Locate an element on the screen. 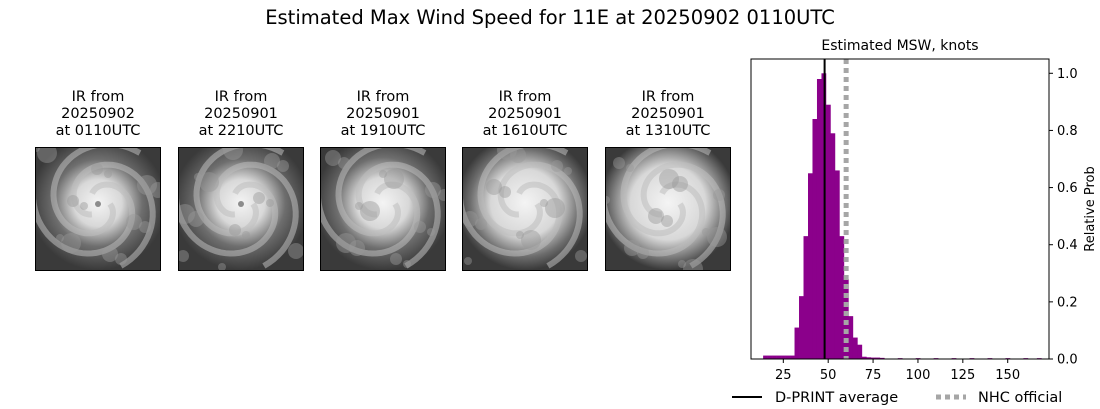 Image resolution: width=1100 pixels, height=409 pixels. y-tick-label: 1.0 is located at coordinates (1067, 74).